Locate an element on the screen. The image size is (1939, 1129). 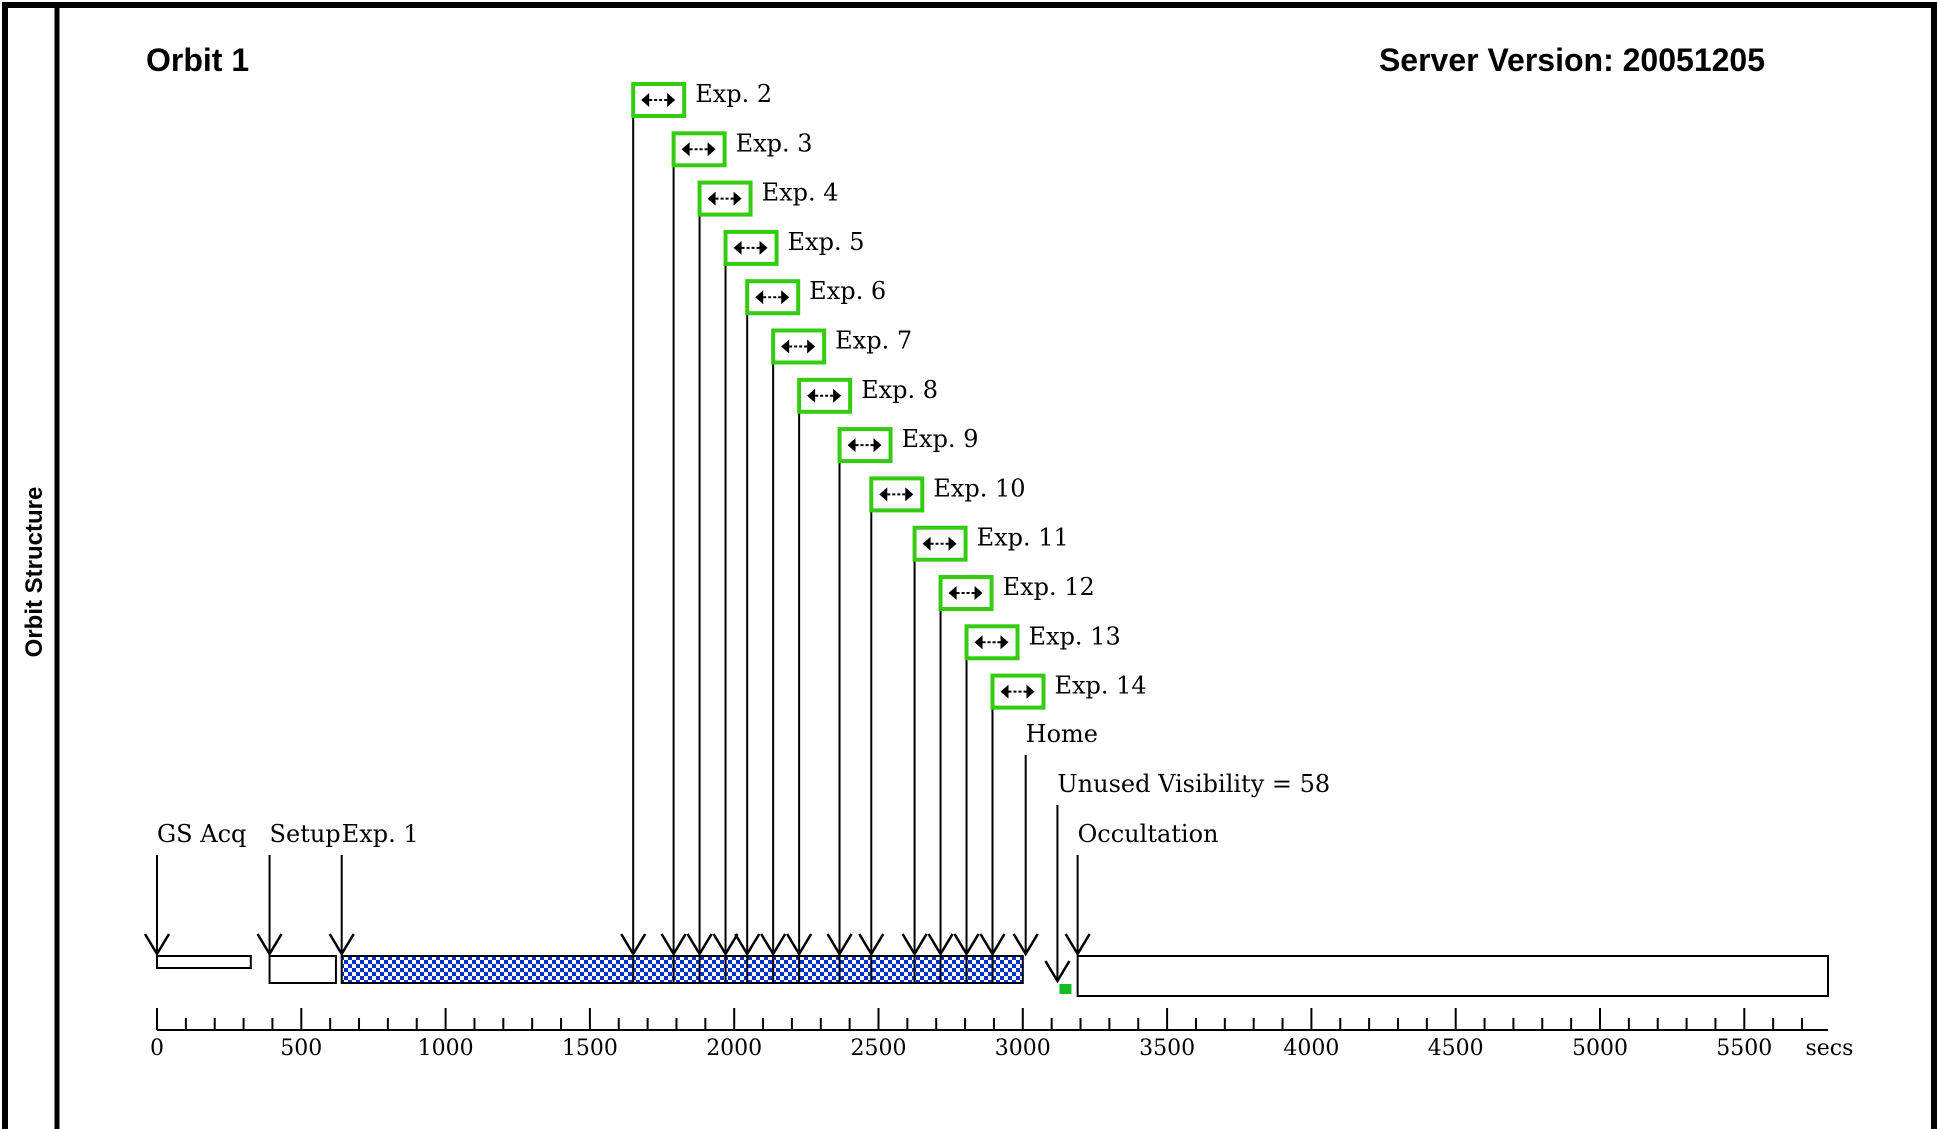
setup-bar is located at coordinates (302, 969).